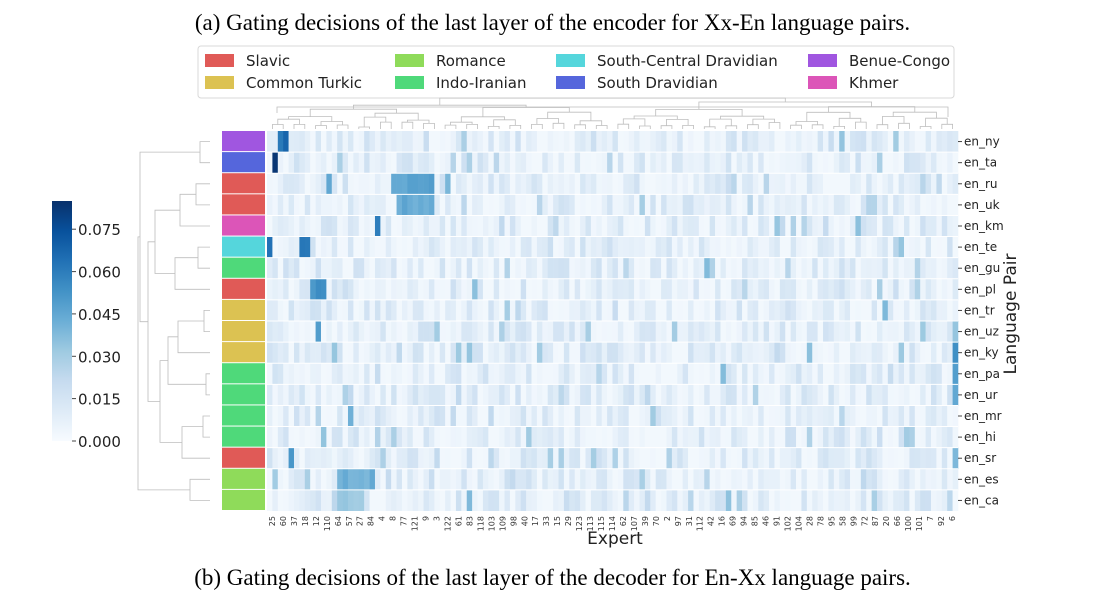 The image size is (1105, 605). Describe the element at coordinates (874, 83) in the screenshot. I see `legend-label: Khmer` at that location.